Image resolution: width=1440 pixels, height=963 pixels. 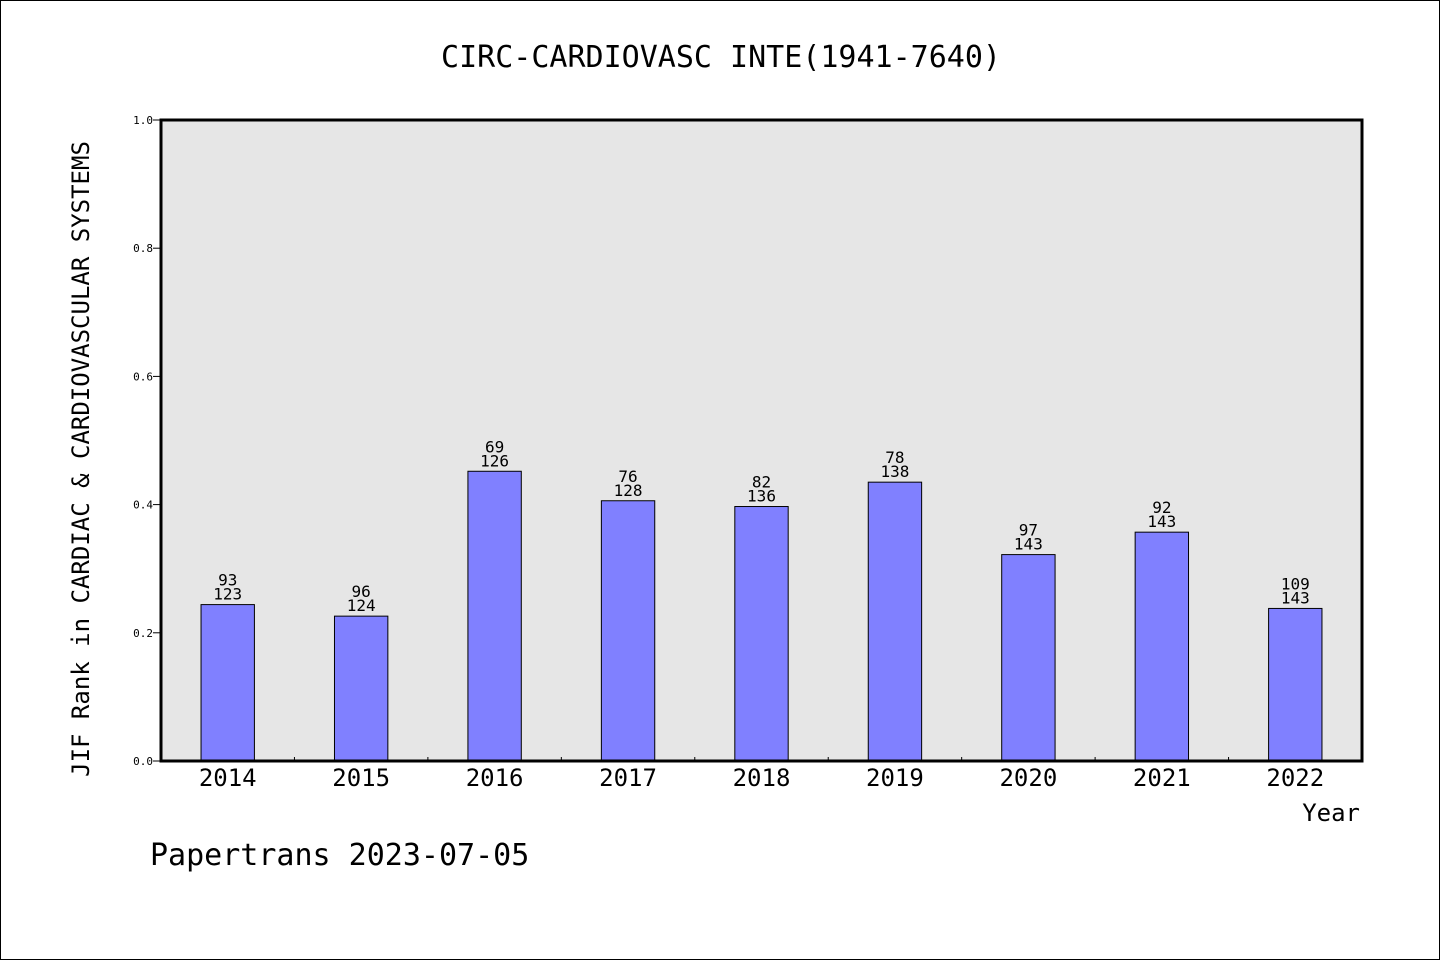 I want to click on bar-2018, so click(x=761, y=634).